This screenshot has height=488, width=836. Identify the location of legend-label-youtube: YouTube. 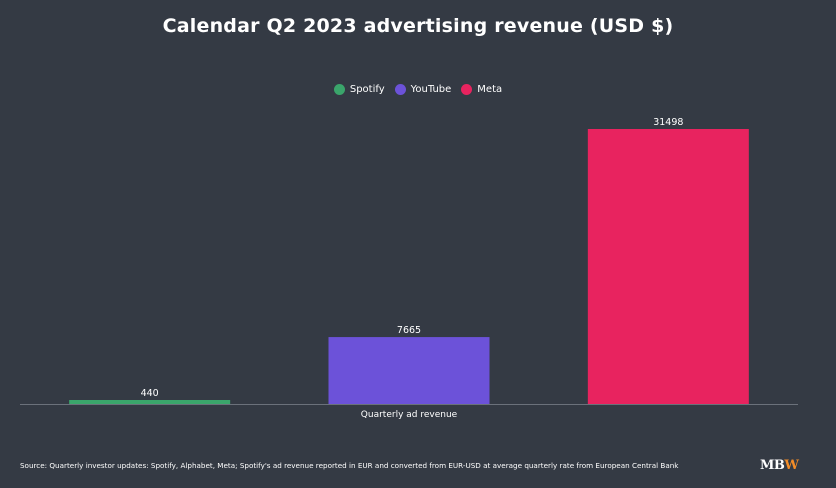
(431, 89).